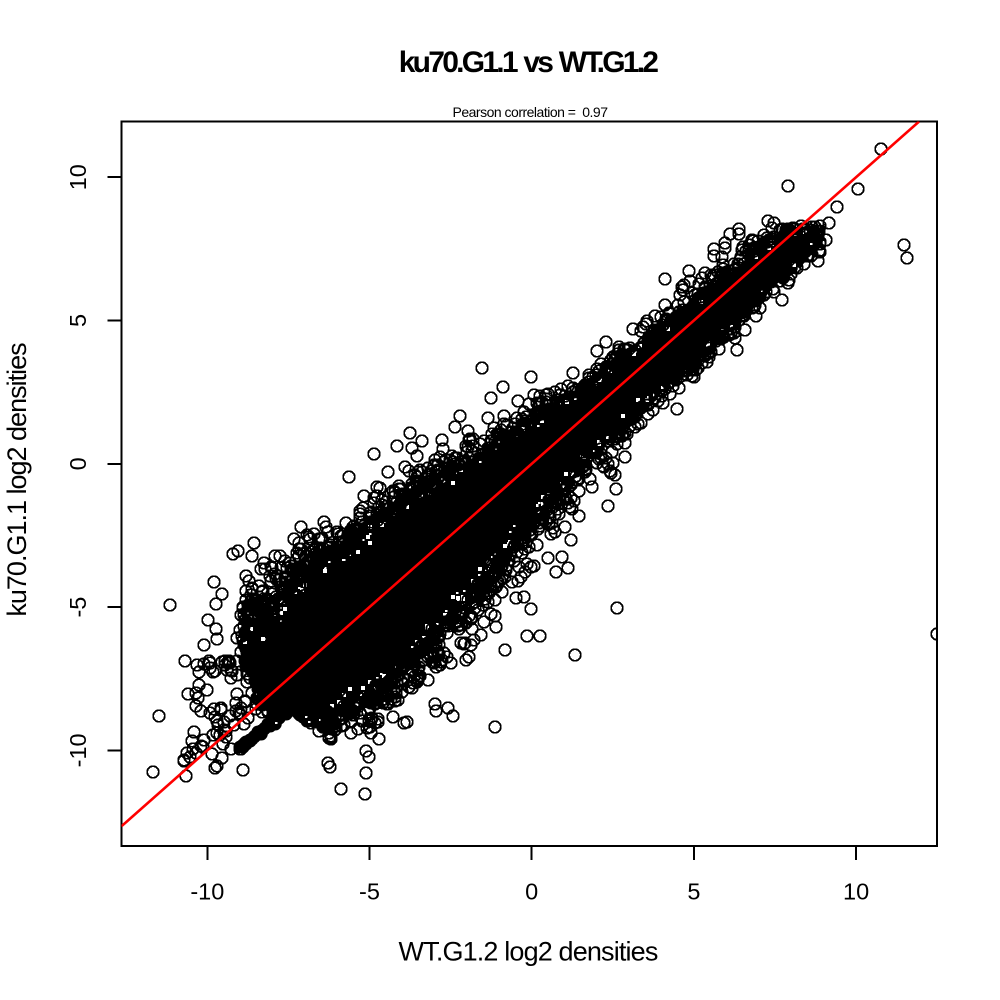 The height and width of the screenshot is (1000, 1000). What do you see at coordinates (531, 112) in the screenshot?
I see `svg-text: Pearson correlation = 0.97` at bounding box center [531, 112].